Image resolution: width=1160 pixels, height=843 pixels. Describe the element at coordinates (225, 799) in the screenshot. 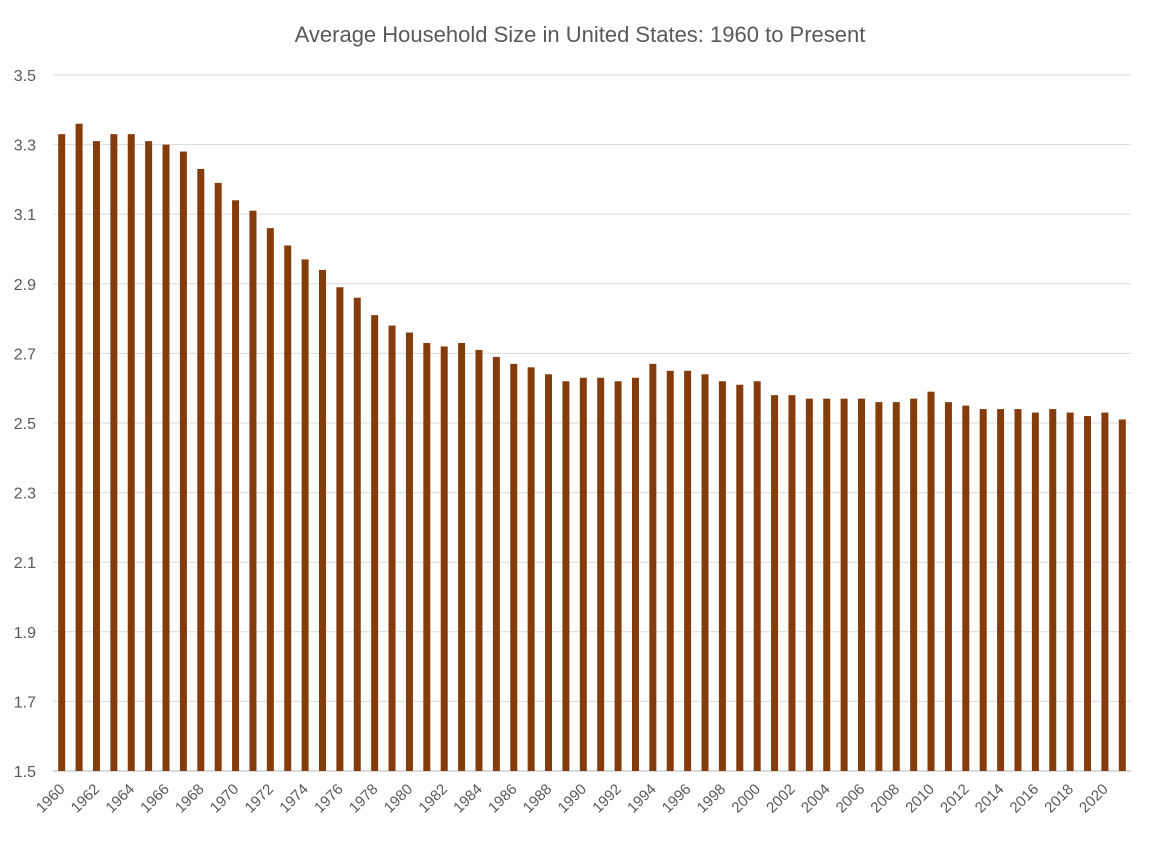

I see `x-tick-label: 1970` at that location.